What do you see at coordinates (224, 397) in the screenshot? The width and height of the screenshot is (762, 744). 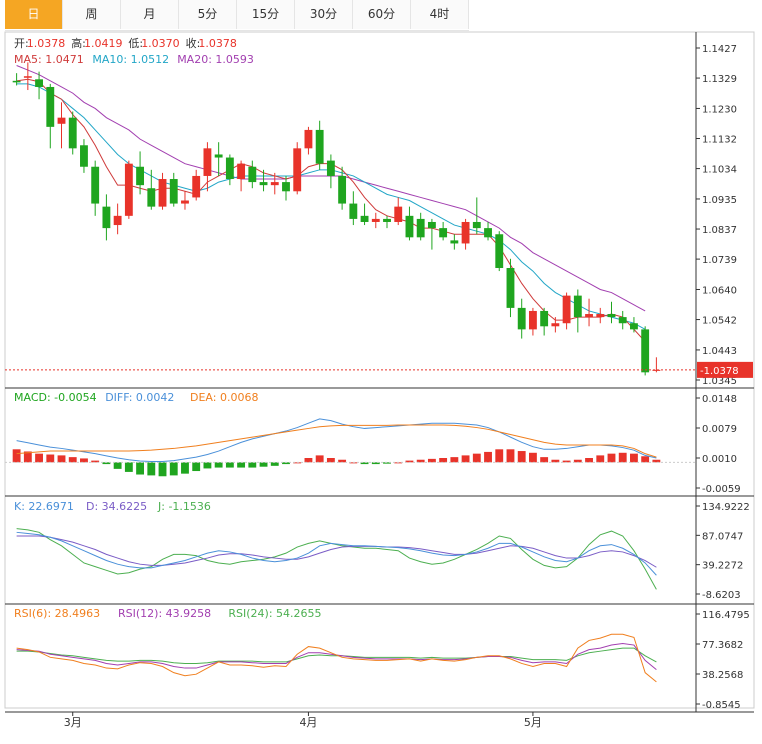 I see `macd-legend-2: DEA: 0.0068` at bounding box center [224, 397].